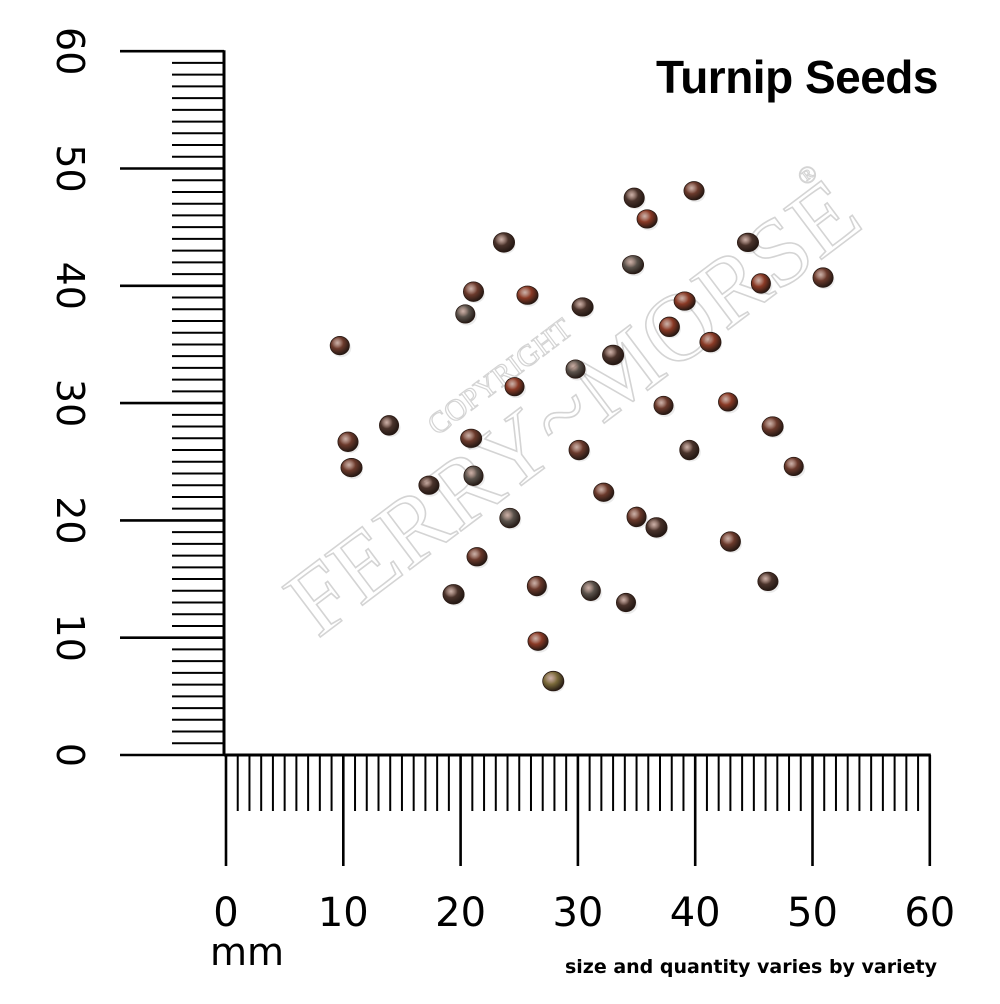  Describe the element at coordinates (750, 967) in the screenshot. I see `footnote: size and quantity varies by variety` at that location.